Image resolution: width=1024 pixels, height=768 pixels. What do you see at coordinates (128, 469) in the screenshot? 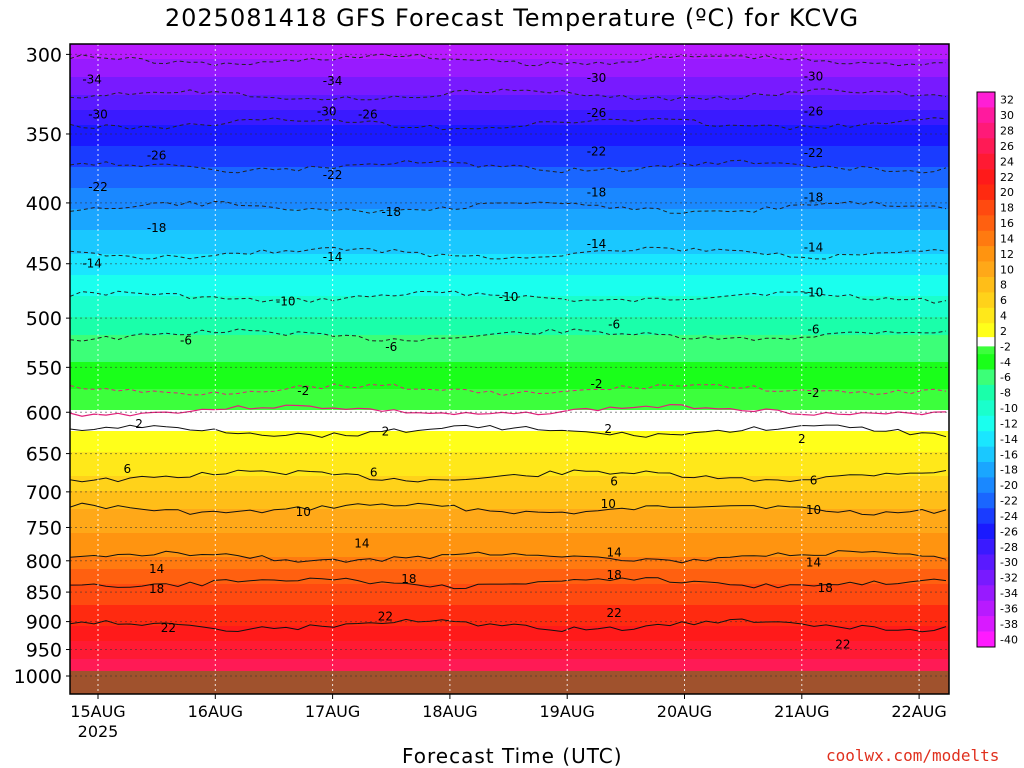
I see `contour-label: 6` at bounding box center [128, 469].